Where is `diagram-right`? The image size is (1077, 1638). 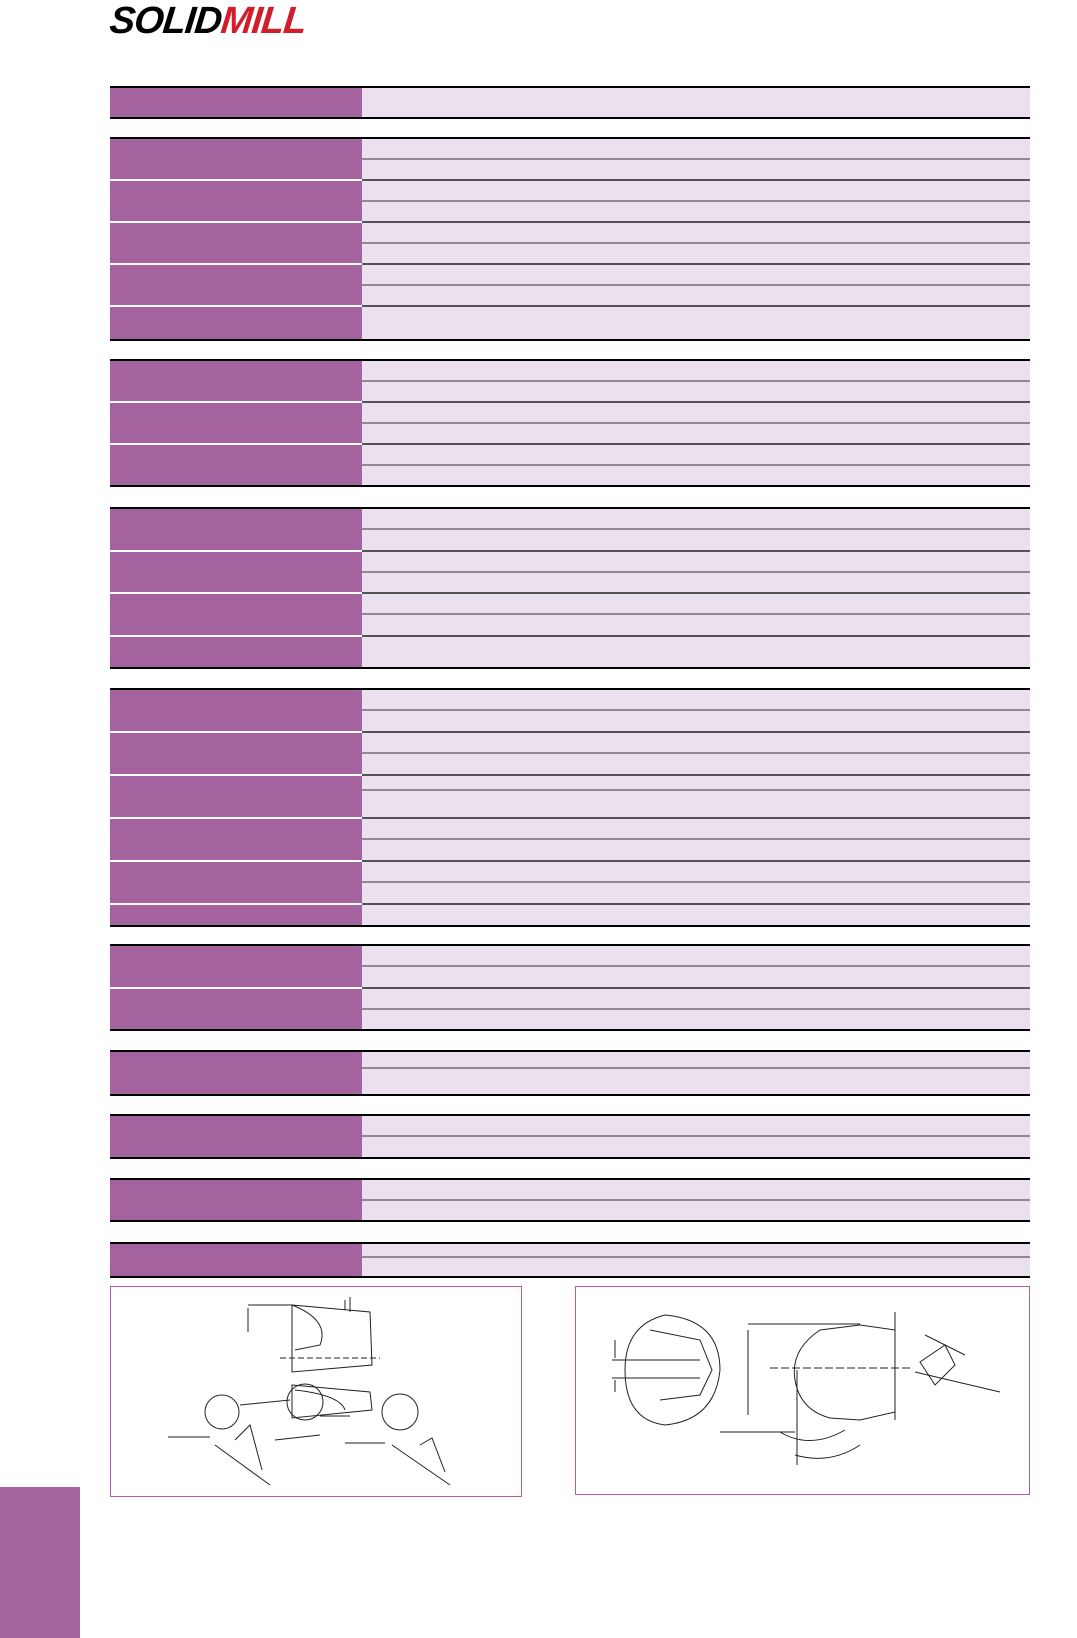 diagram-right is located at coordinates (802, 1390).